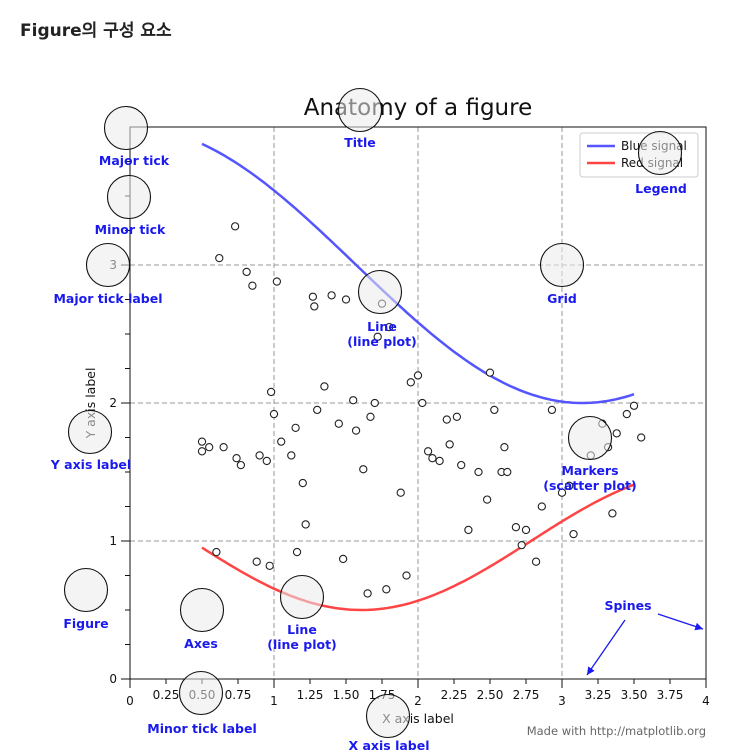 This screenshot has width=739, height=755. Describe the element at coordinates (670, 695) in the screenshot. I see `x-minor-tick-label: 3.75` at that location.